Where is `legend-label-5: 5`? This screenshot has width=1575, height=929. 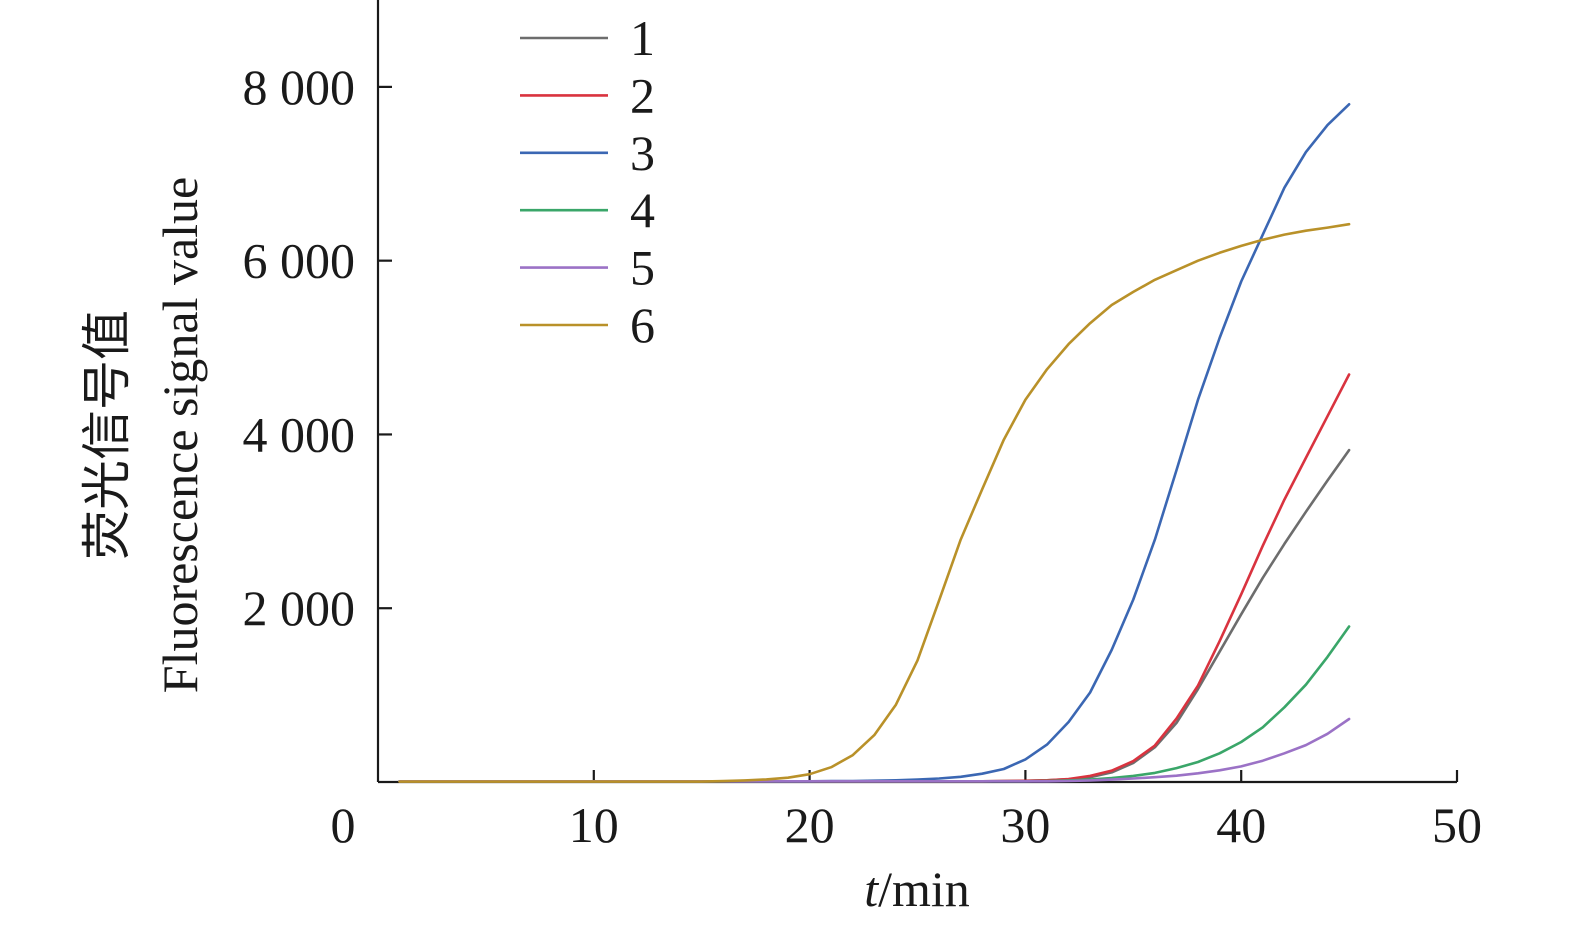
legend-label-5: 5 is located at coordinates (642, 268).